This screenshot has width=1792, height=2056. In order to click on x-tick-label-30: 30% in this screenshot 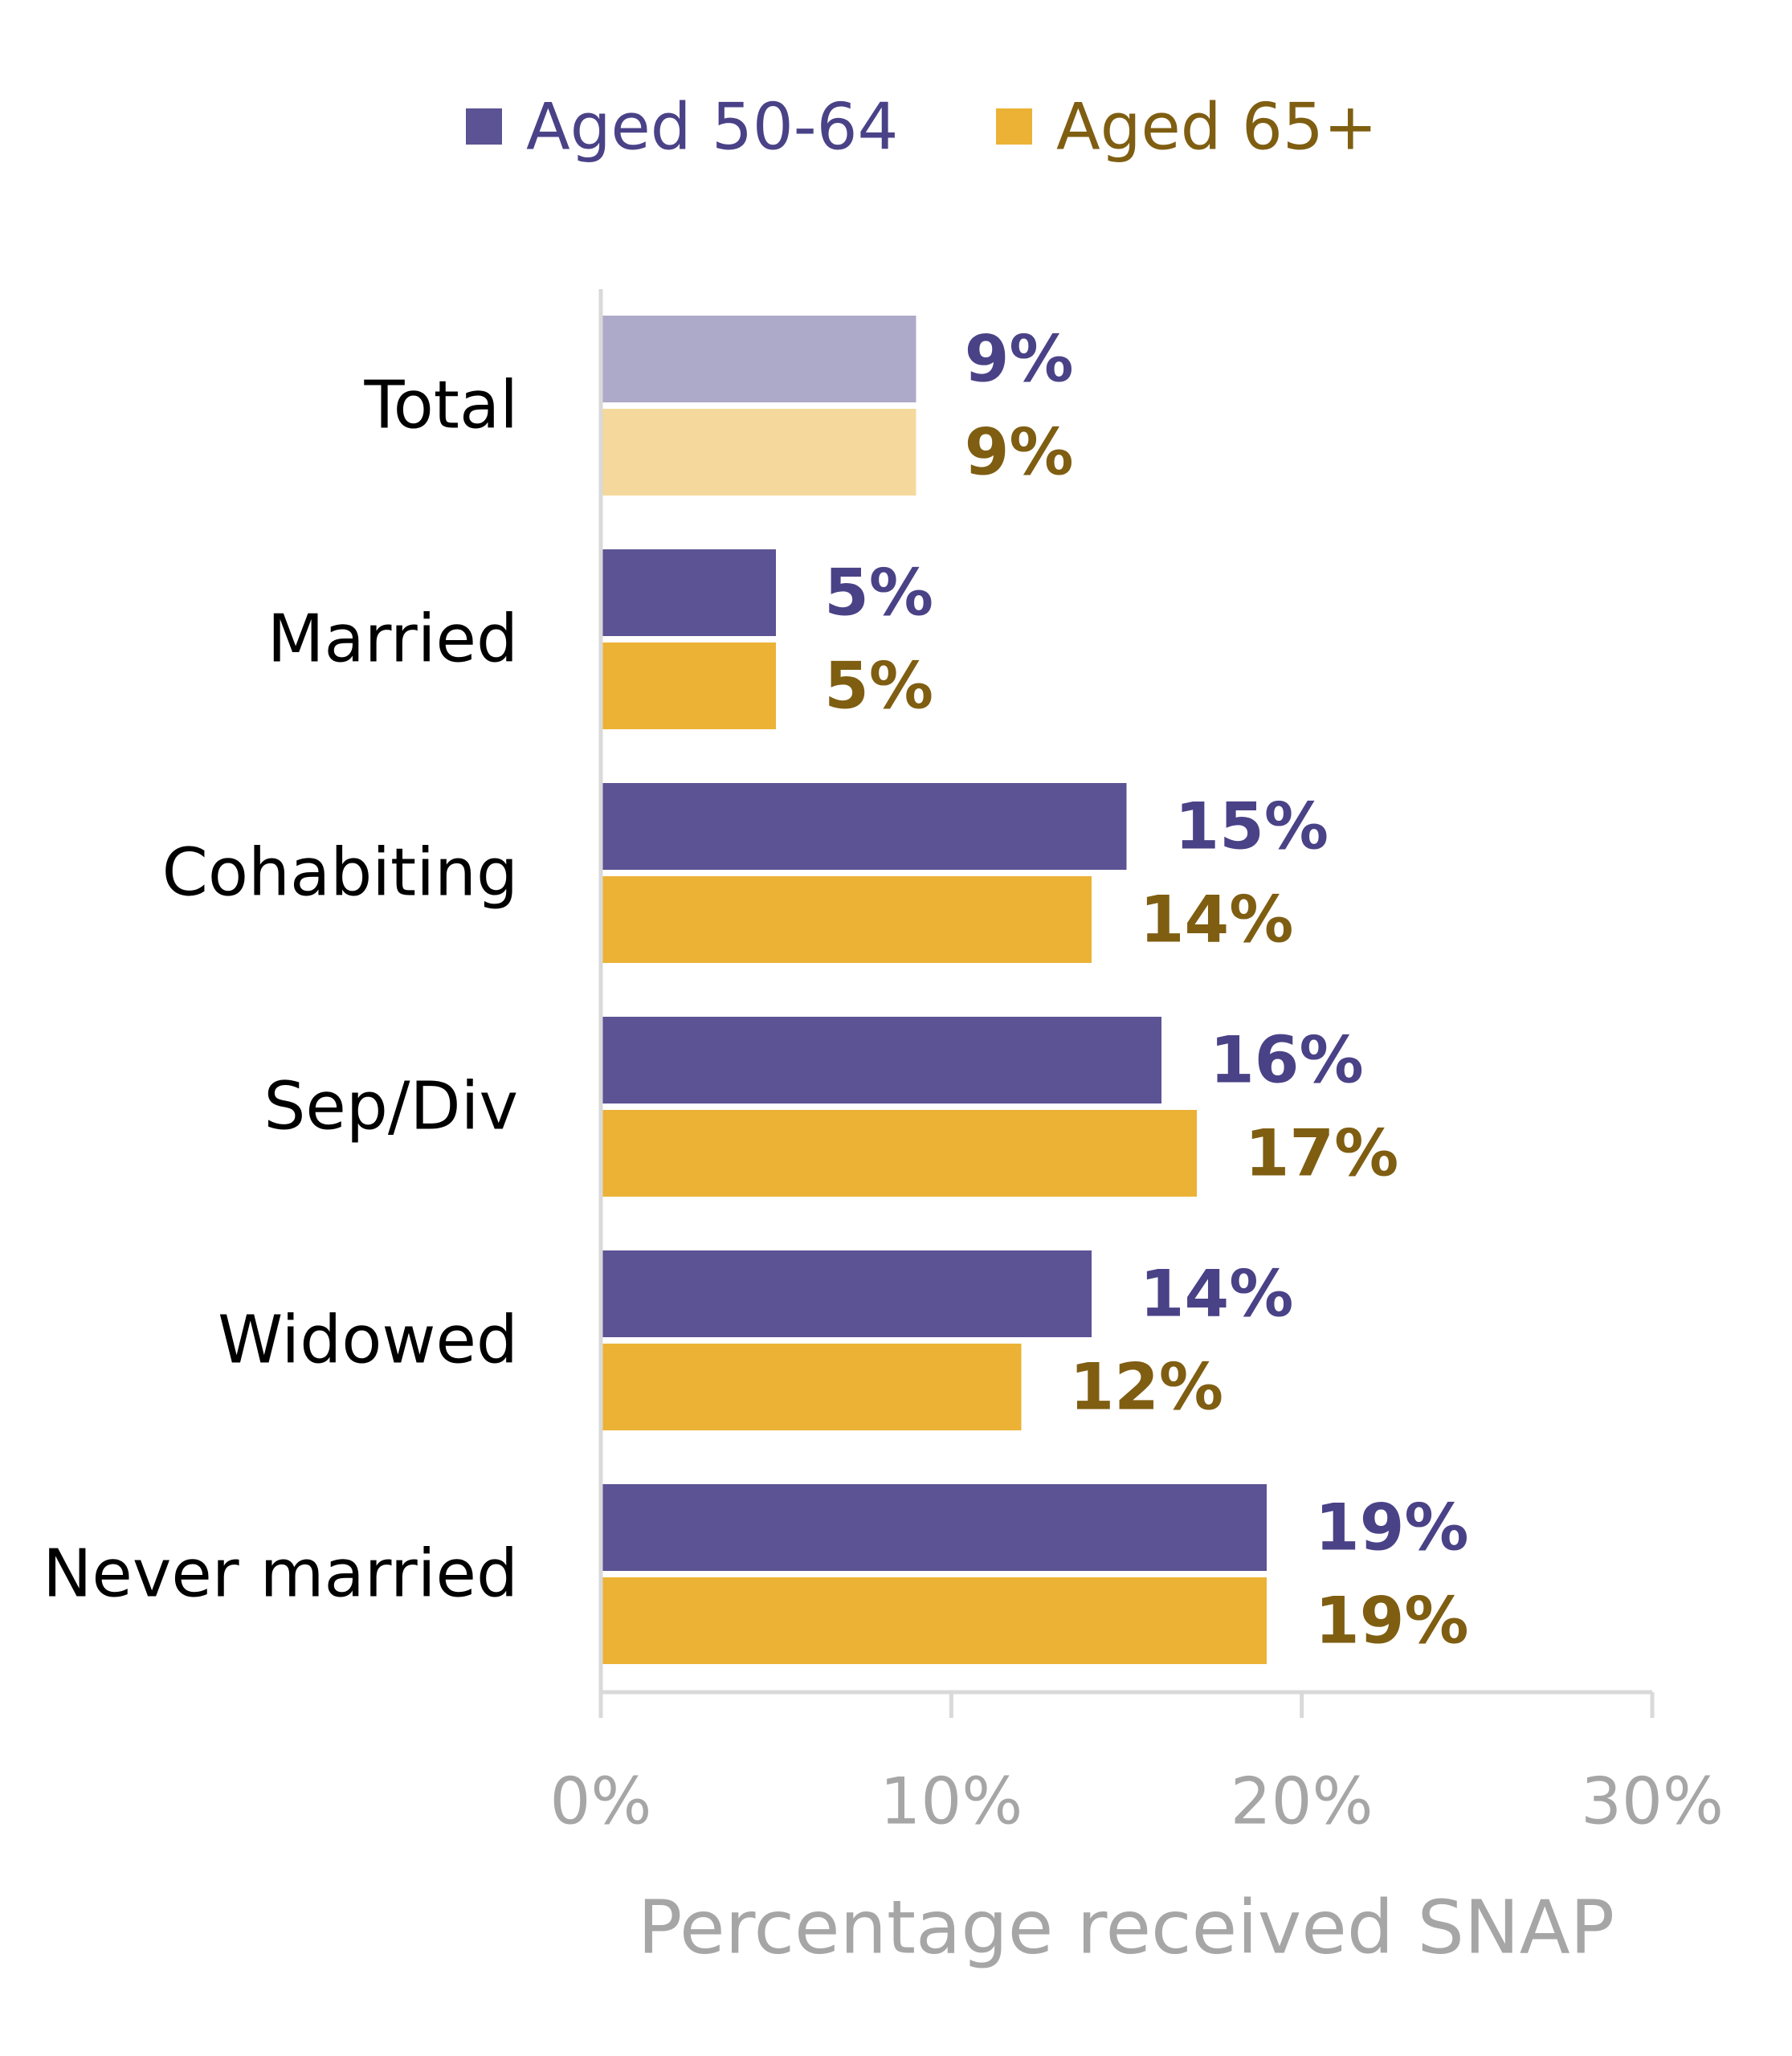, I will do `click(1652, 1801)`.